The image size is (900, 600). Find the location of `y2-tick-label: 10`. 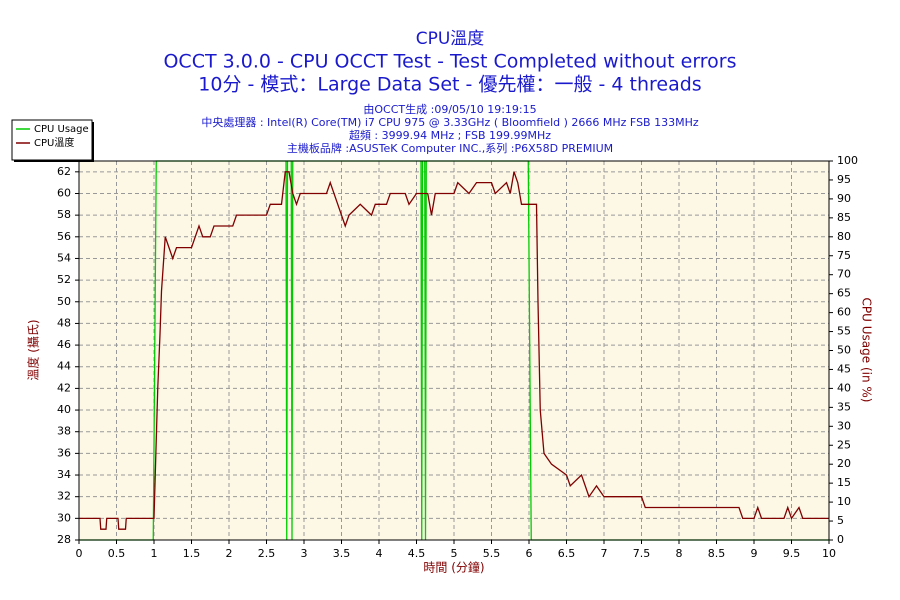

y2-tick-label: 10 is located at coordinates (844, 501).